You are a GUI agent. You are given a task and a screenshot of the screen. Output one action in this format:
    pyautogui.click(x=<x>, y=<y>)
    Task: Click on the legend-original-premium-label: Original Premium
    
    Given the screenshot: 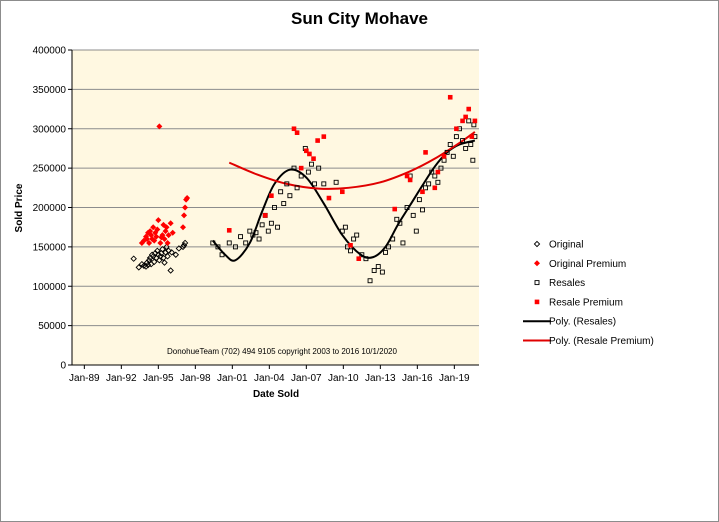 What is the action you would take?
    pyautogui.click(x=587, y=264)
    